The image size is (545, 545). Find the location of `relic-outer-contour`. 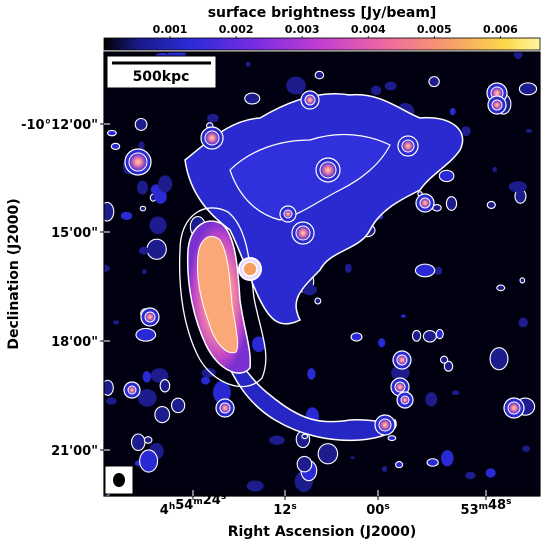

relic-outer-contour is located at coordinates (223, 297).